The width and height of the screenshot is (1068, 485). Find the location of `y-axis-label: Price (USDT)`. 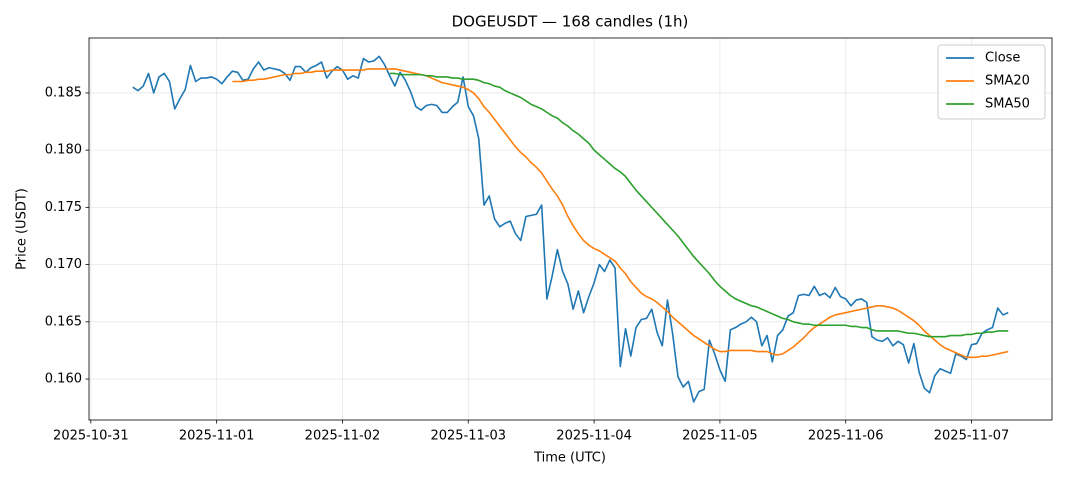

y-axis-label: Price (USDT) is located at coordinates (22, 229).